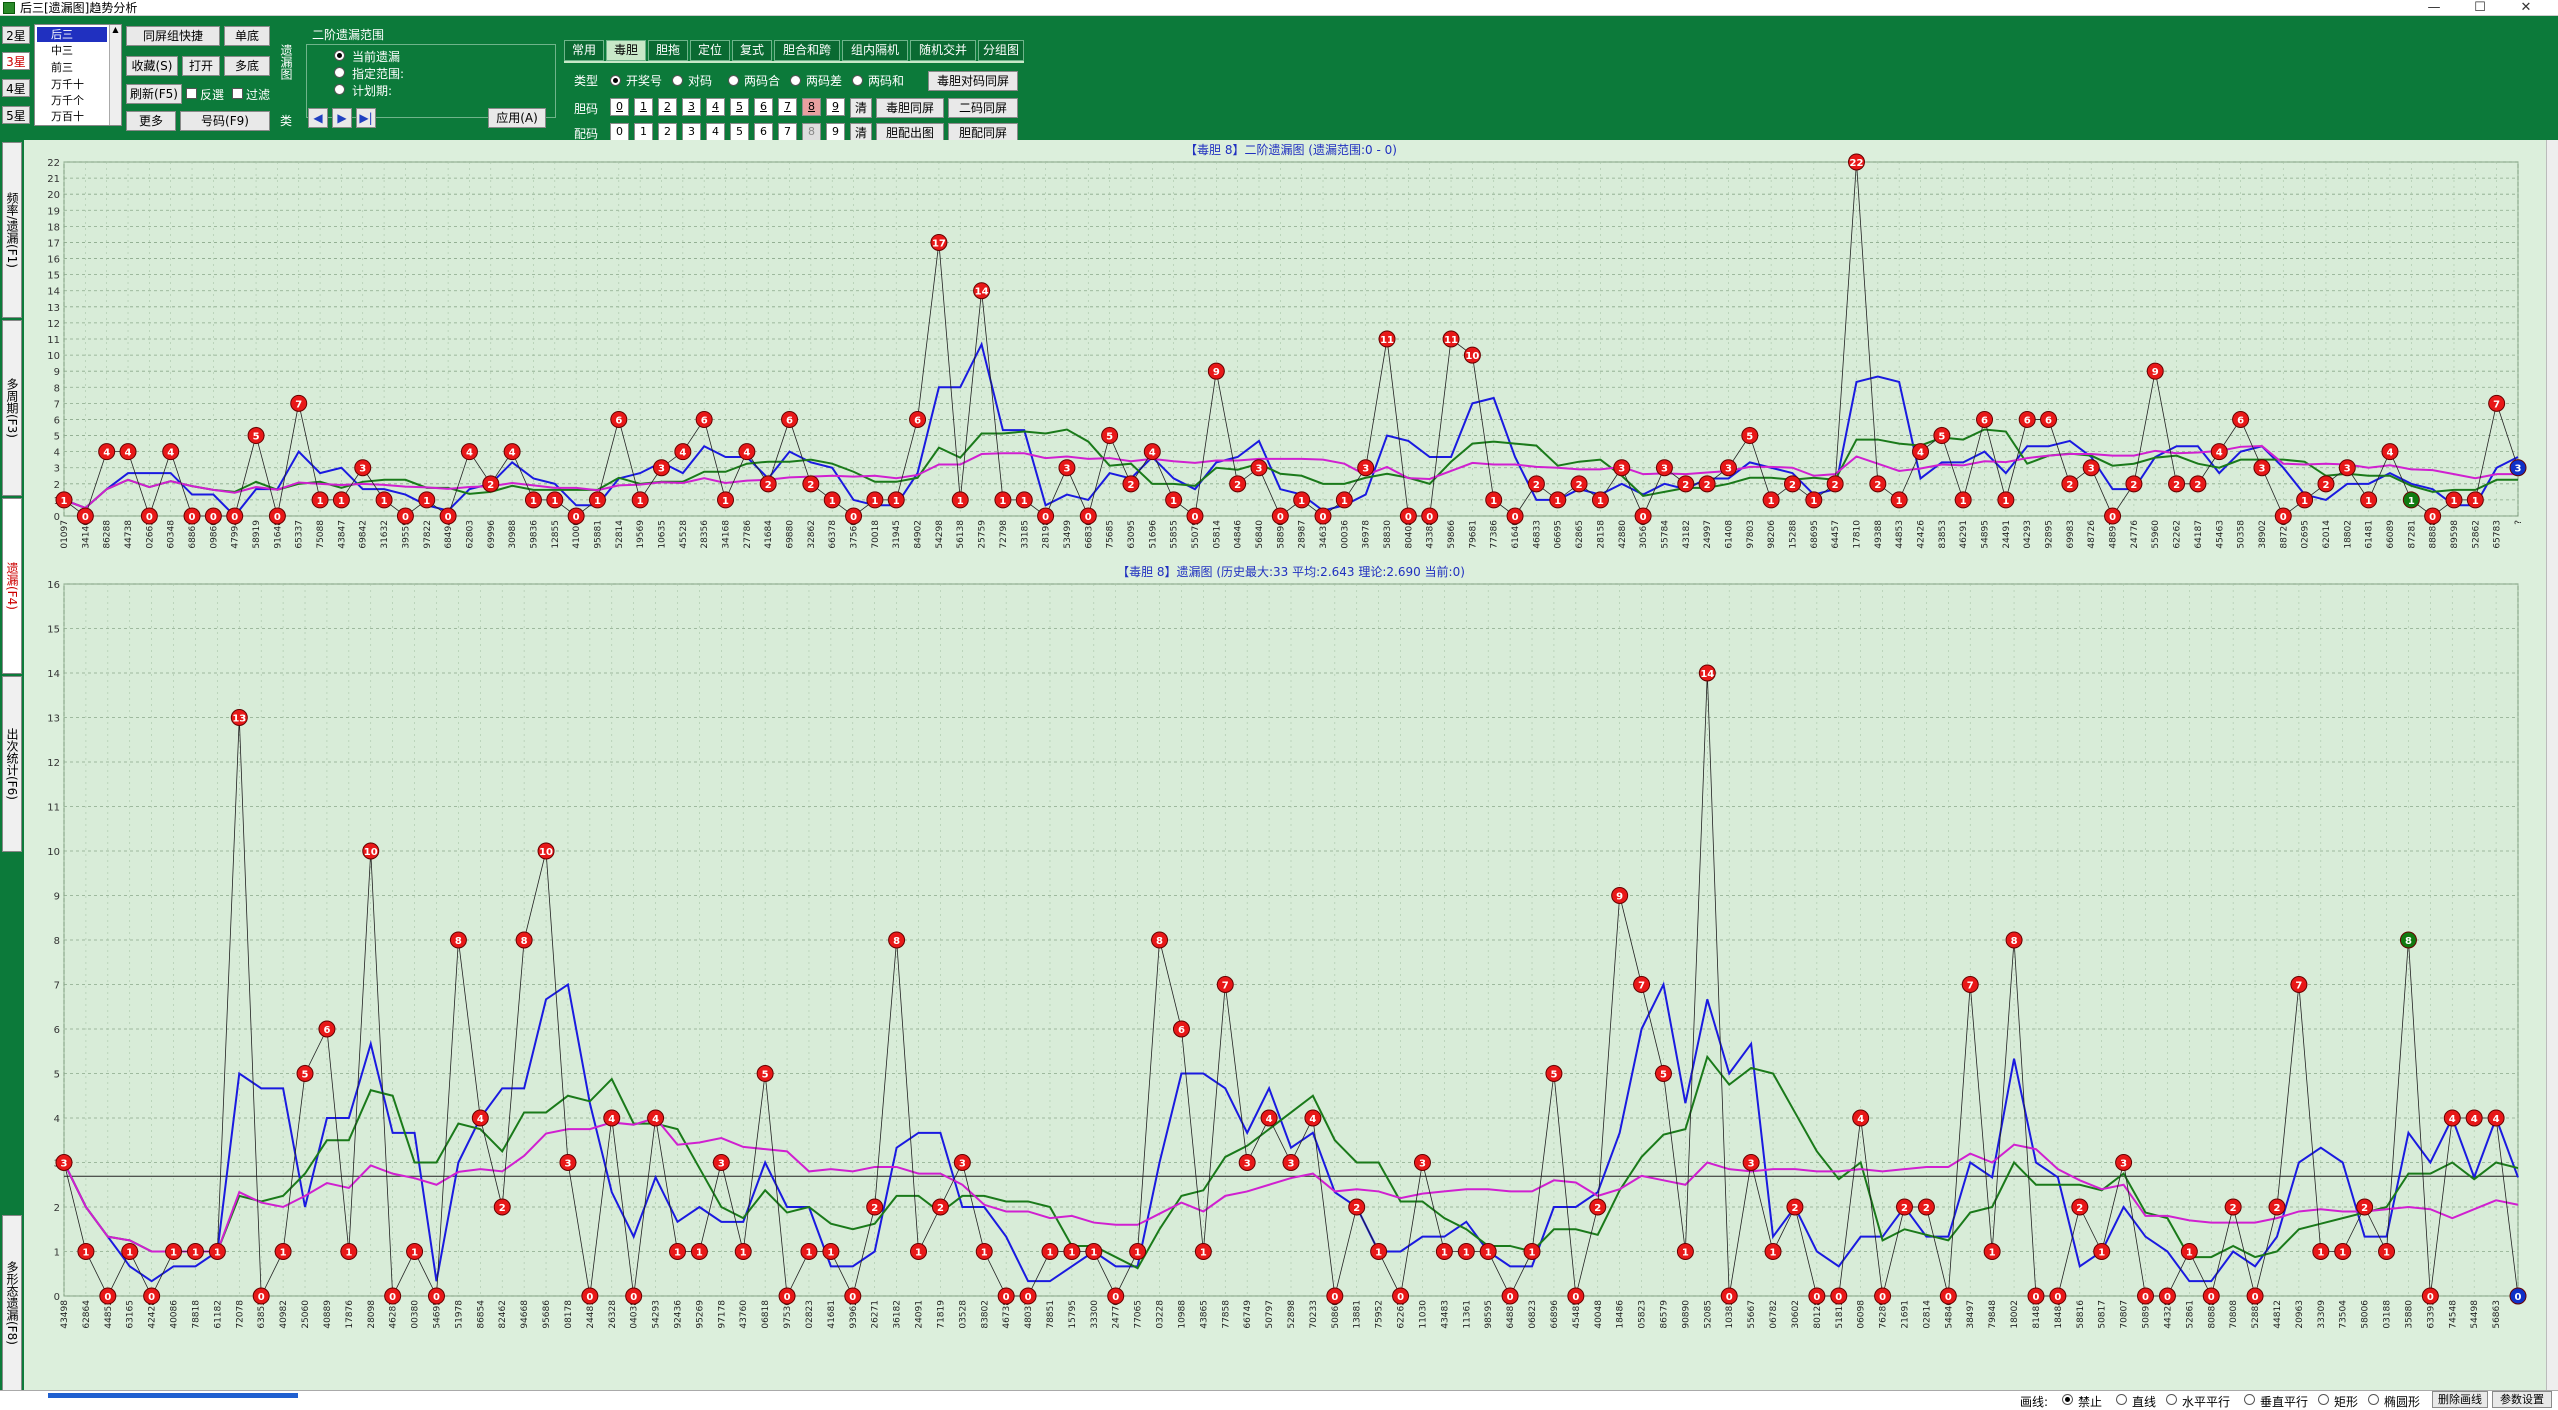  What do you see at coordinates (691, 132) in the screenshot?
I see `pei-digit-3: 3` at bounding box center [691, 132].